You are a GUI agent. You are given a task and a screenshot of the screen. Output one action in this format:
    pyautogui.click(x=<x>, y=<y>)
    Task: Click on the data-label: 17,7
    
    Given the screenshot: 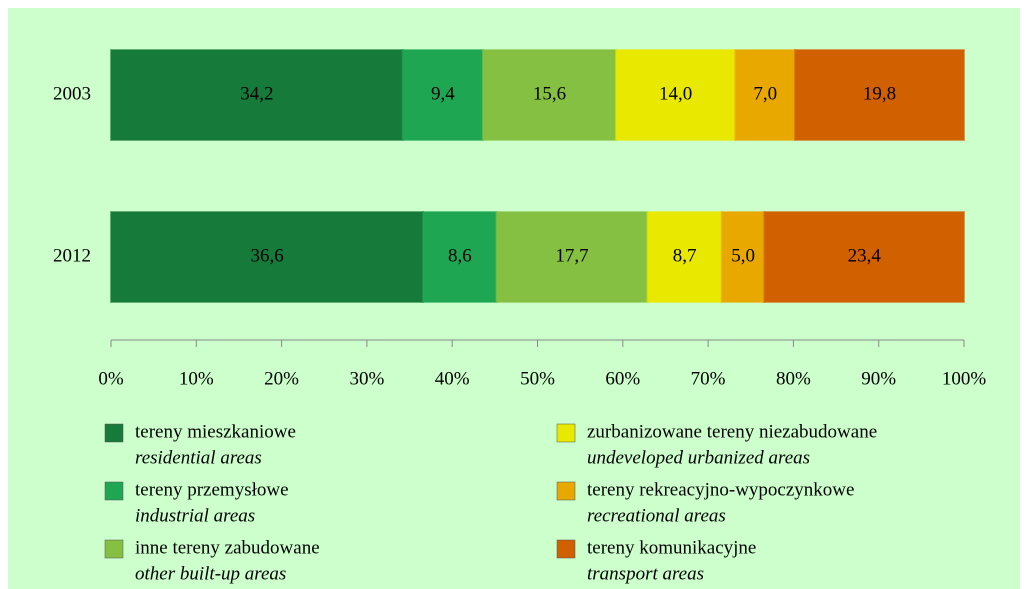 What is the action you would take?
    pyautogui.click(x=571, y=255)
    